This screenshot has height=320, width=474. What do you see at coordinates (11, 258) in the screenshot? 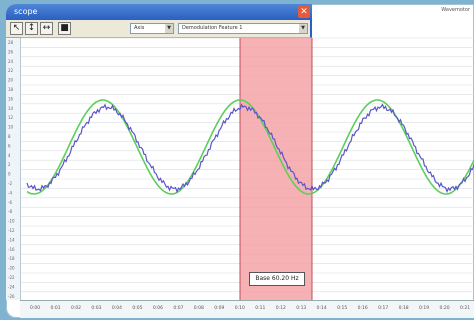
I see `left-axis-tick-label: -18` at bounding box center [11, 258].